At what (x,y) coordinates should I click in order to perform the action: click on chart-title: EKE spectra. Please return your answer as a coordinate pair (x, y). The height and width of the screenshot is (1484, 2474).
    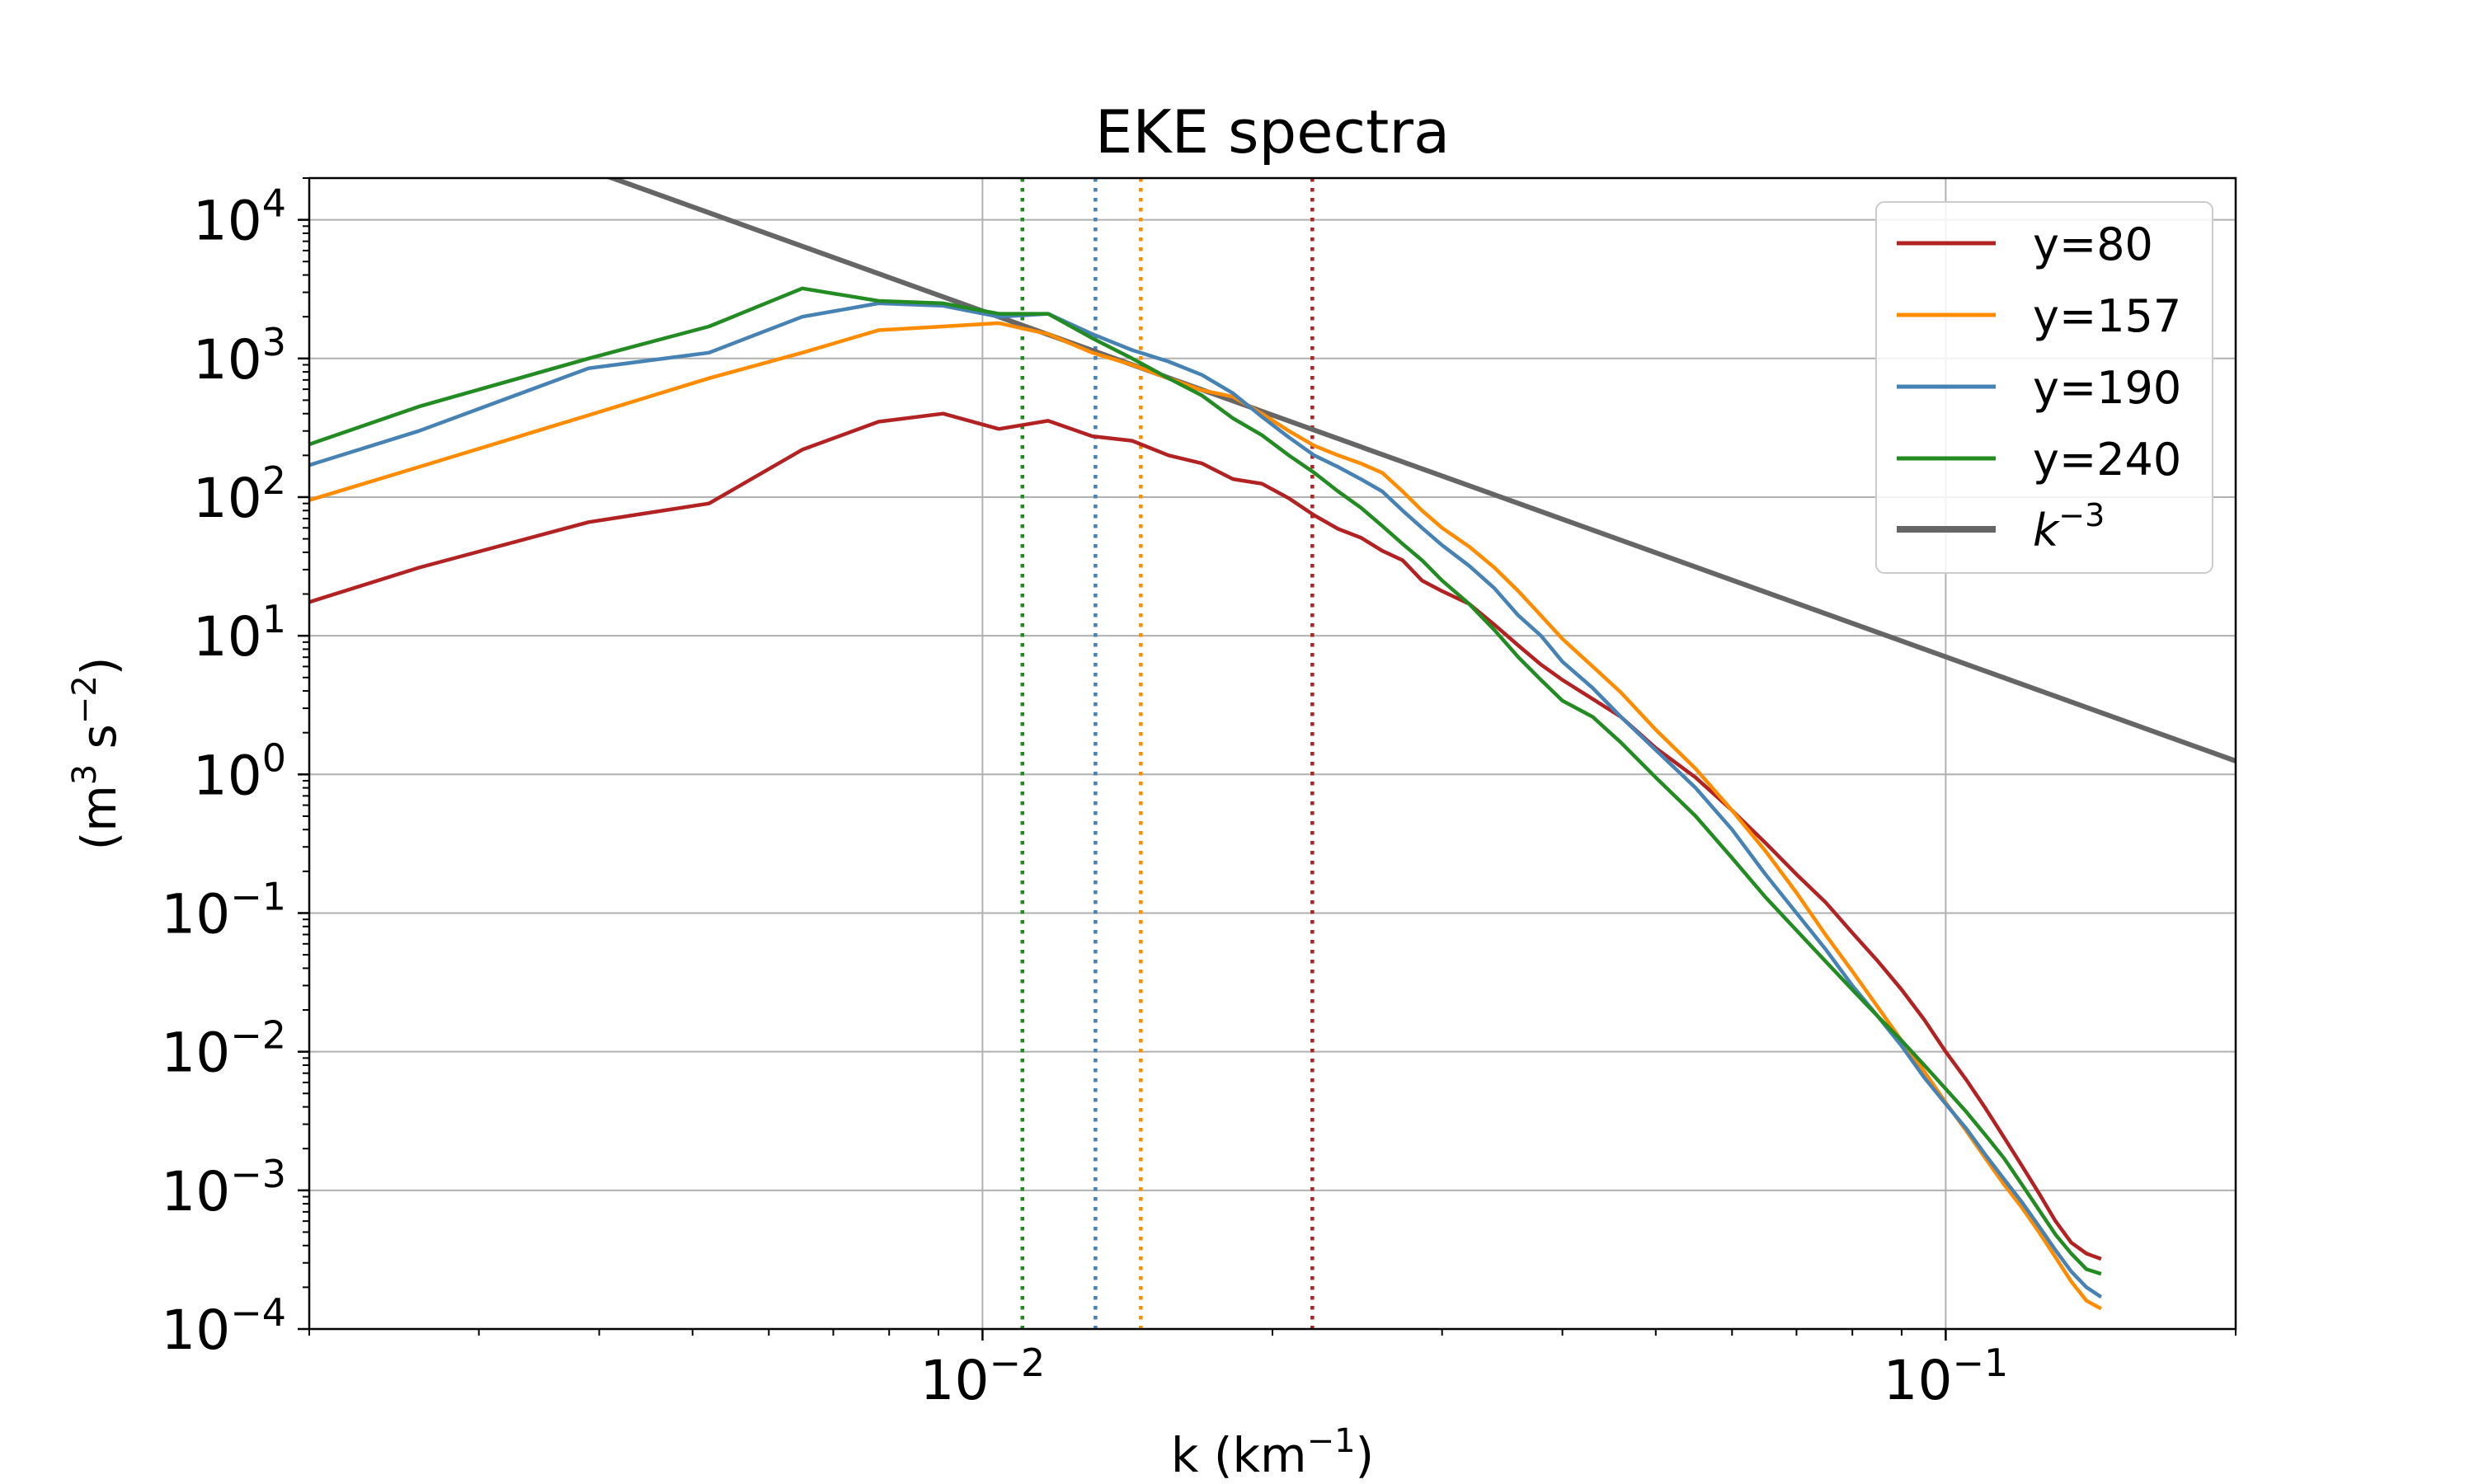
    Looking at the image, I should click on (1272, 132).